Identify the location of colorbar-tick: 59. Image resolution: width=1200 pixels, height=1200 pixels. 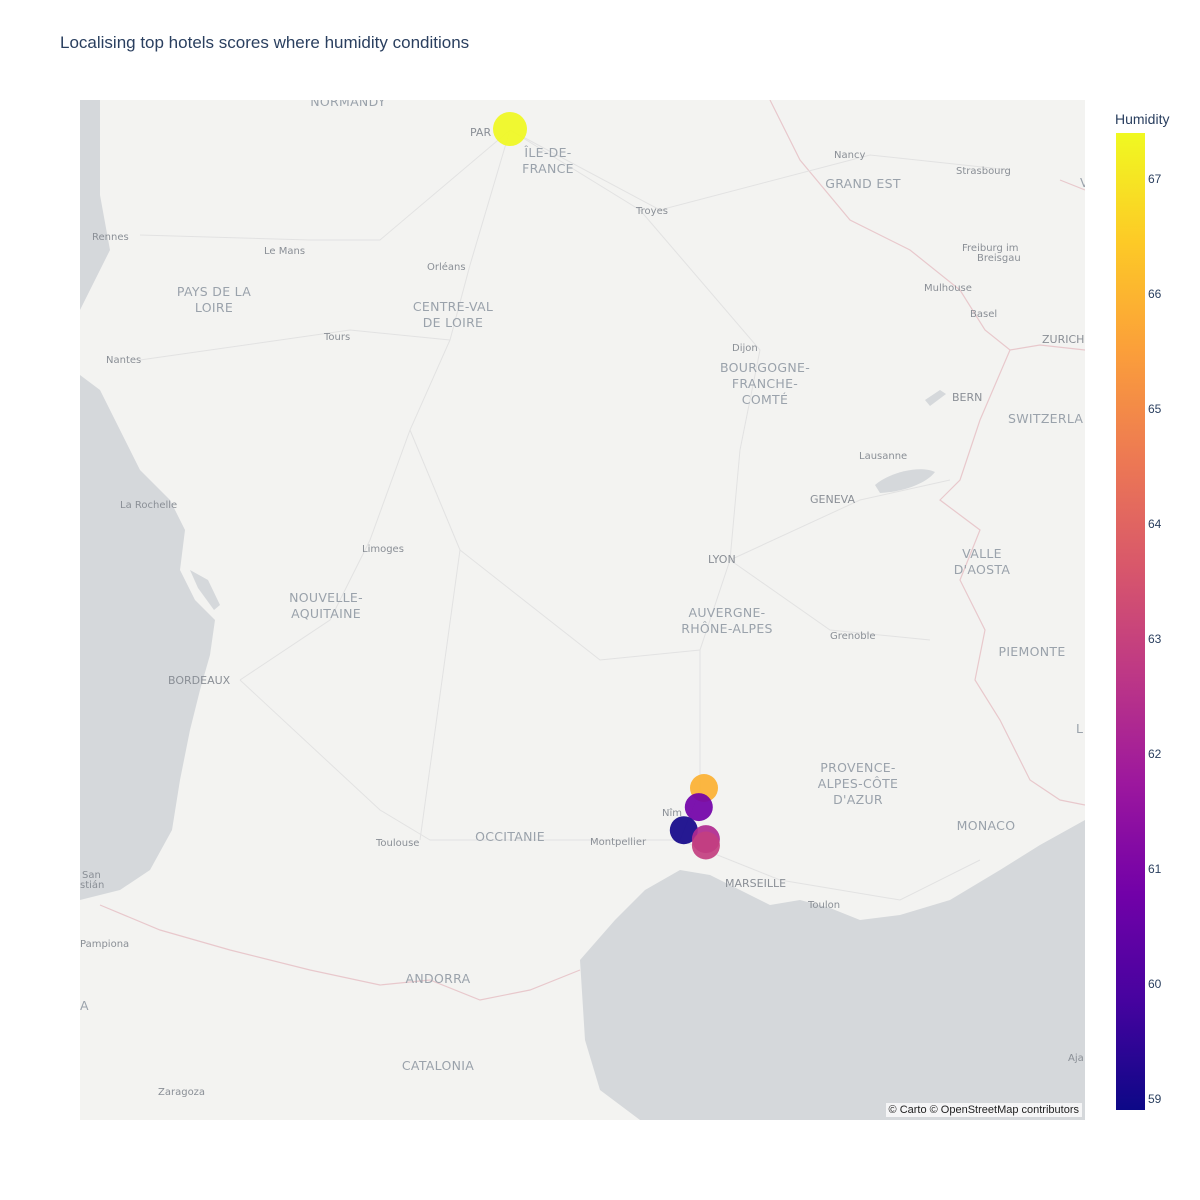
(1155, 1098).